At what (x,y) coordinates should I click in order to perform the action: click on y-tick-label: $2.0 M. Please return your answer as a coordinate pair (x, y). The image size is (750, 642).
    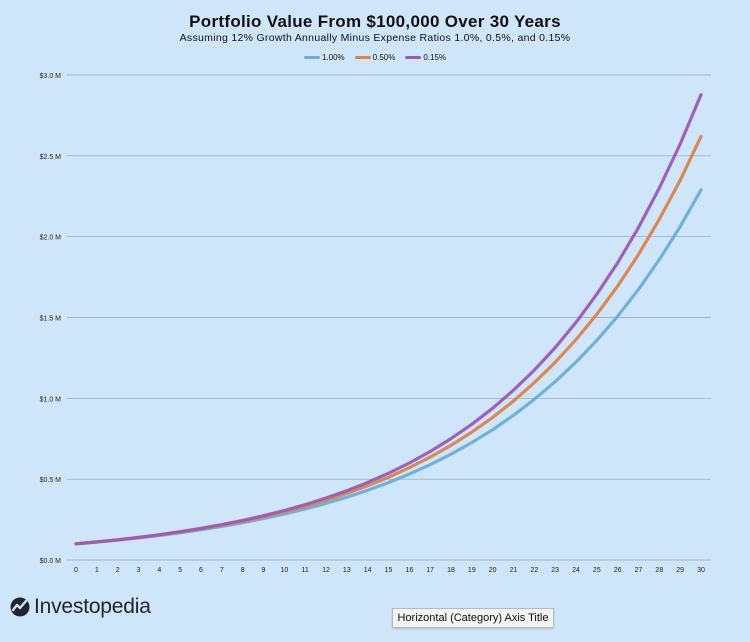
    Looking at the image, I should click on (51, 238).